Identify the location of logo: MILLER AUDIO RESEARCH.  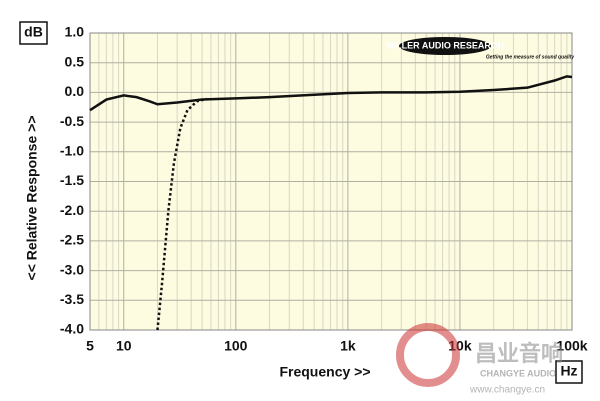
(445, 45).